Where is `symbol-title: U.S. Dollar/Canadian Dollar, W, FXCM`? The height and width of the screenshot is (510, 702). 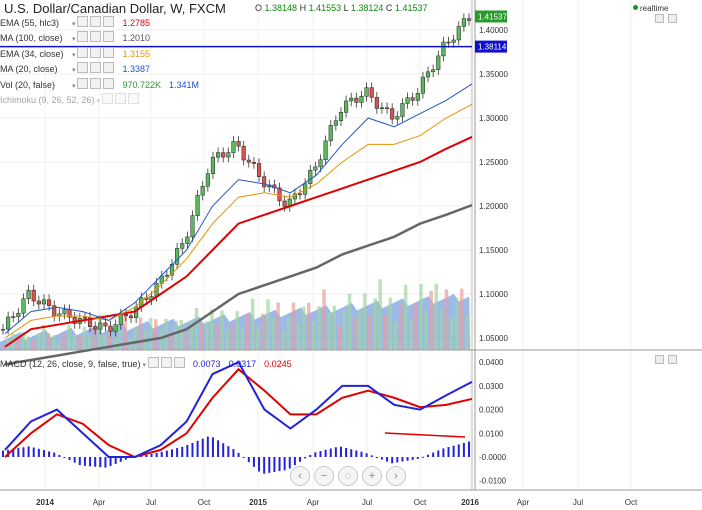 symbol-title: U.S. Dollar/Canadian Dollar, W, FXCM is located at coordinates (115, 8).